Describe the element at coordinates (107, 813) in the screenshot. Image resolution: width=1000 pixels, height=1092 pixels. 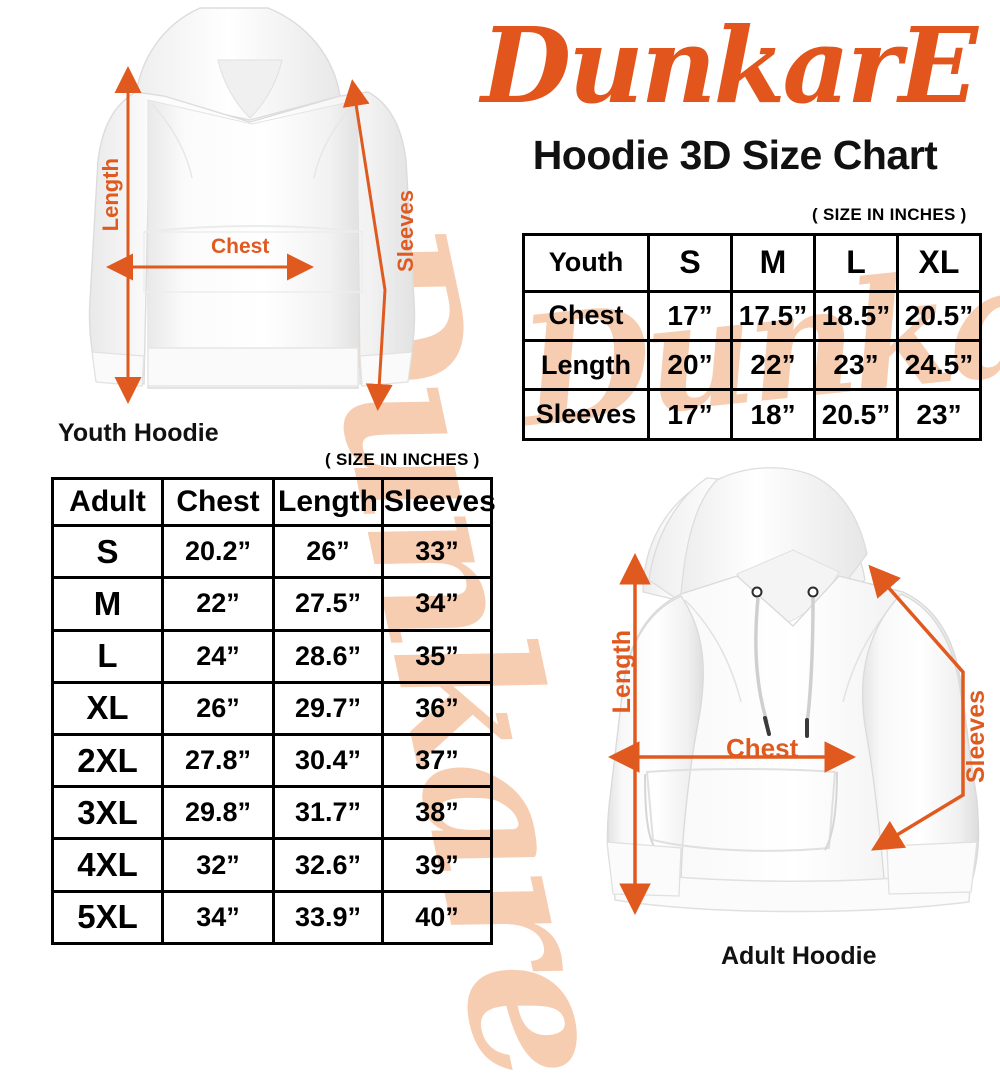
I see `adult-row-label-3xl: 3XL` at that location.